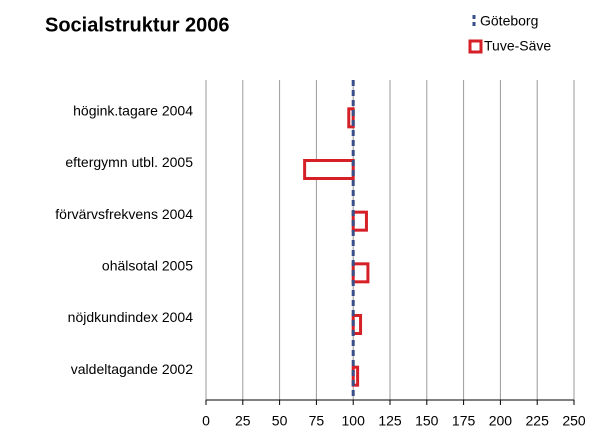 The height and width of the screenshot is (433, 589). I want to click on x-tick-label: 150, so click(427, 421).